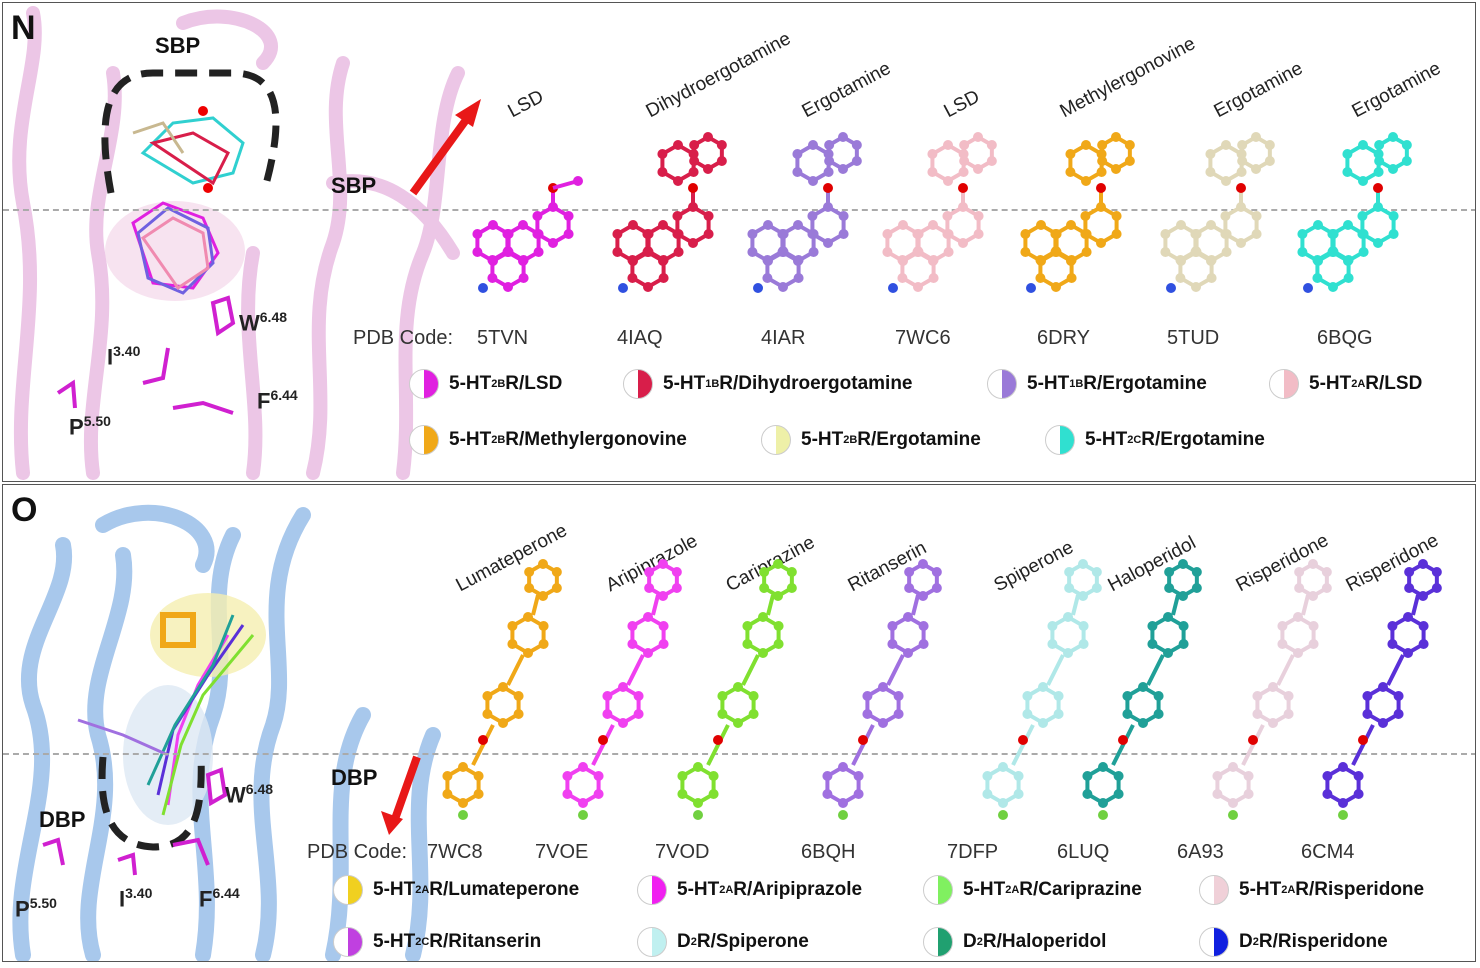  Describe the element at coordinates (923, 338) in the screenshot. I see `pdb-code: 7WC6` at that location.